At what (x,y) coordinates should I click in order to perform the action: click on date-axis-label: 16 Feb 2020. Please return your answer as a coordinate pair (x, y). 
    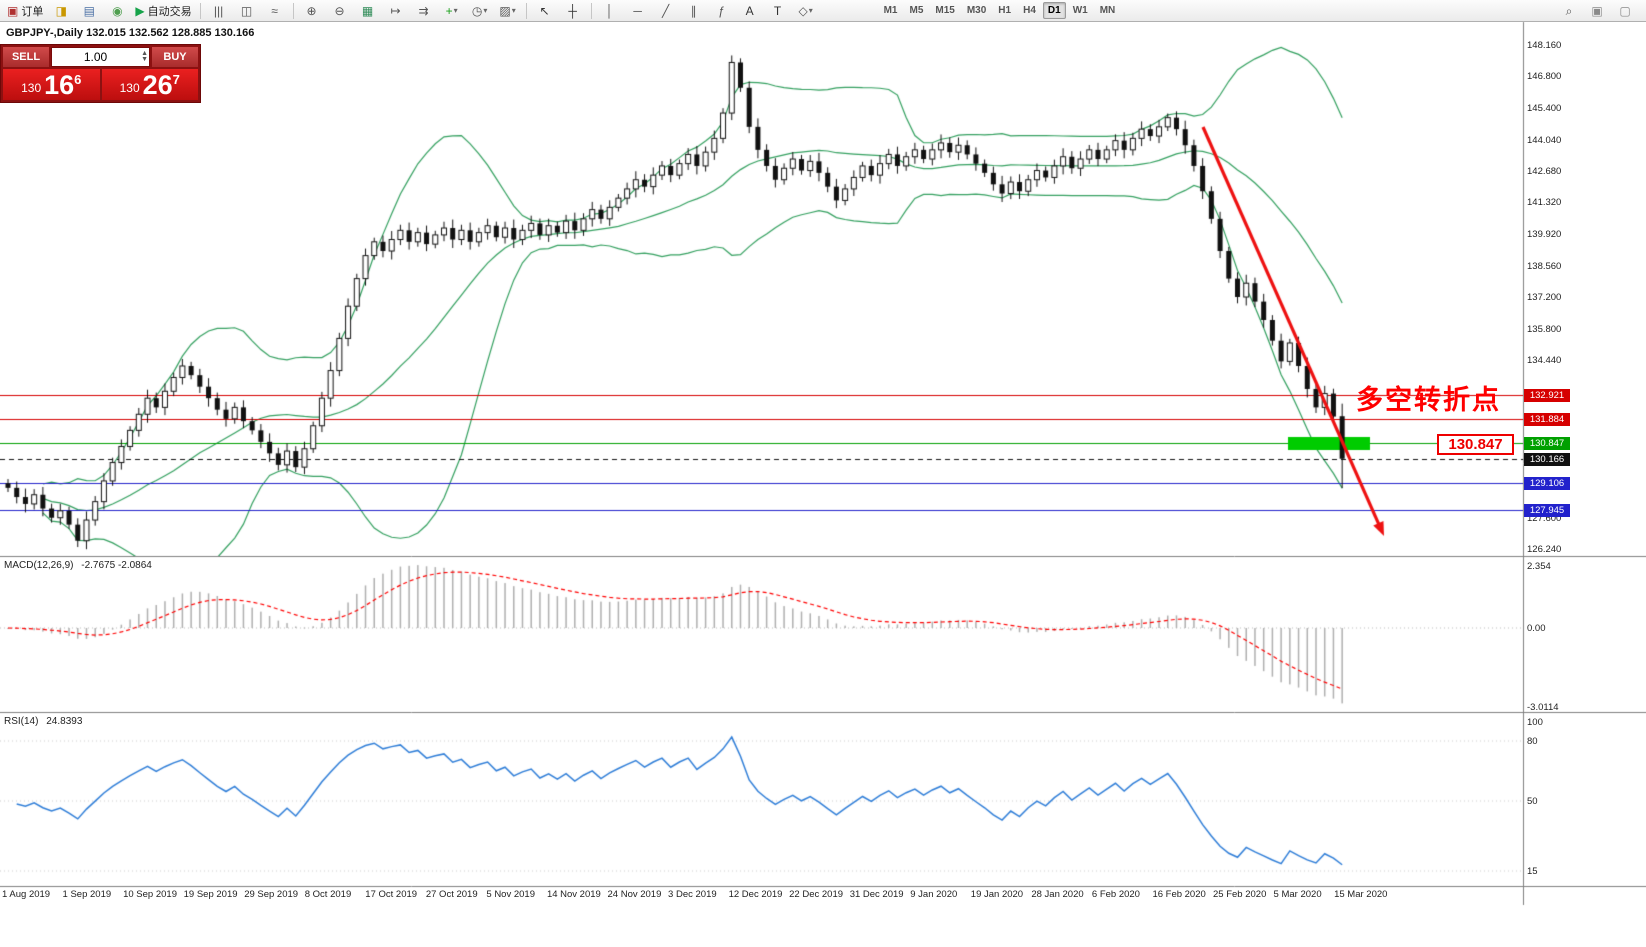
    Looking at the image, I should click on (1179, 894).